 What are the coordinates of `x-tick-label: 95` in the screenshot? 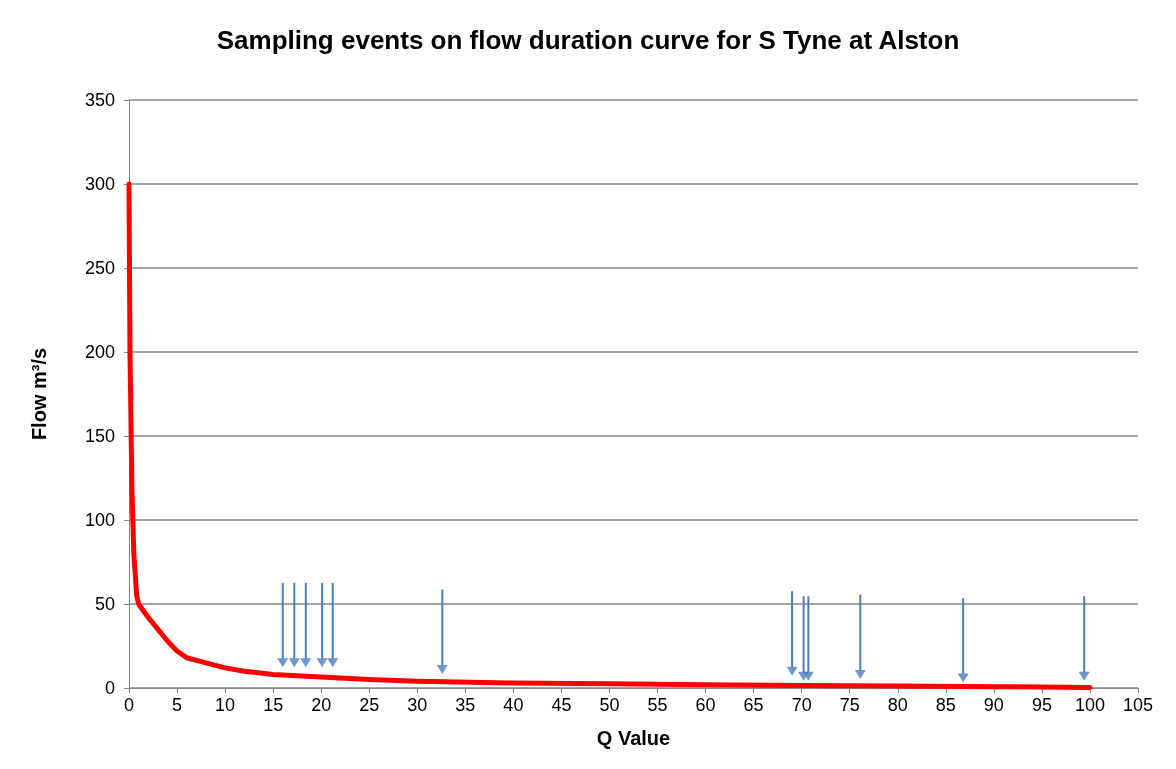 It's located at (1041, 705).